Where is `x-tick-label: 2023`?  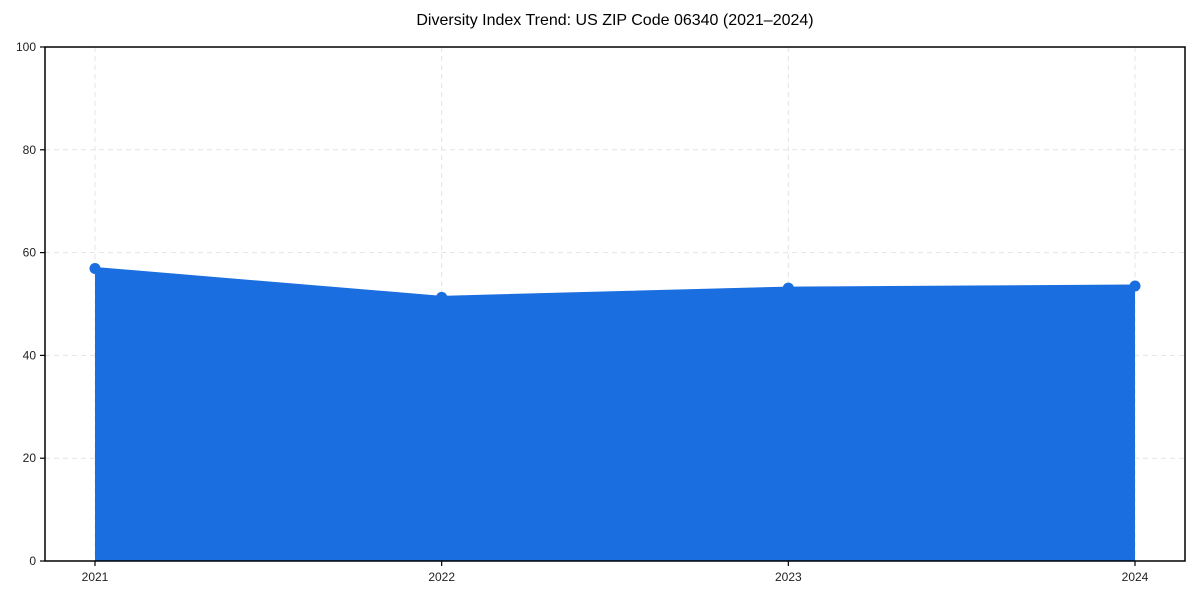
x-tick-label: 2023 is located at coordinates (788, 577).